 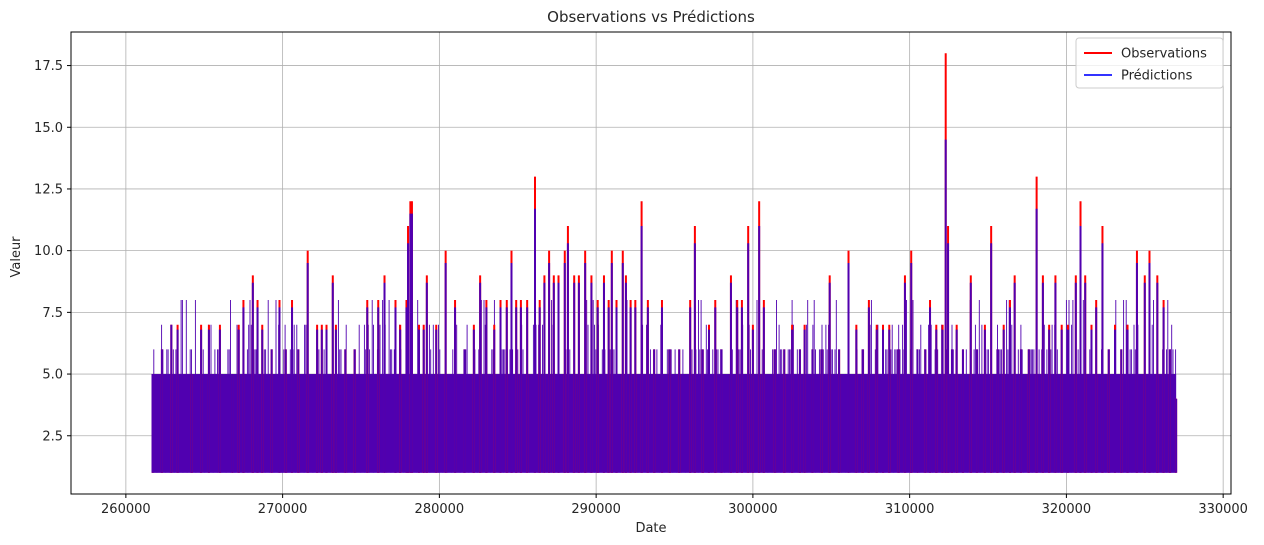 I want to click on x-tick-label: 330000, so click(x=1223, y=509).